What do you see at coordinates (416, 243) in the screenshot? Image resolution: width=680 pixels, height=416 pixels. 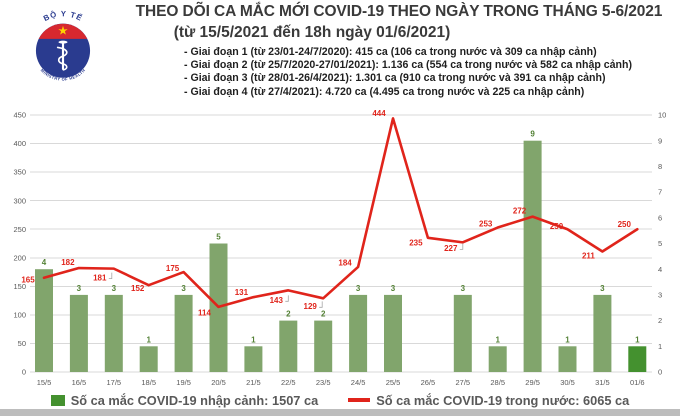 I see `line-value-label: 235` at bounding box center [416, 243].